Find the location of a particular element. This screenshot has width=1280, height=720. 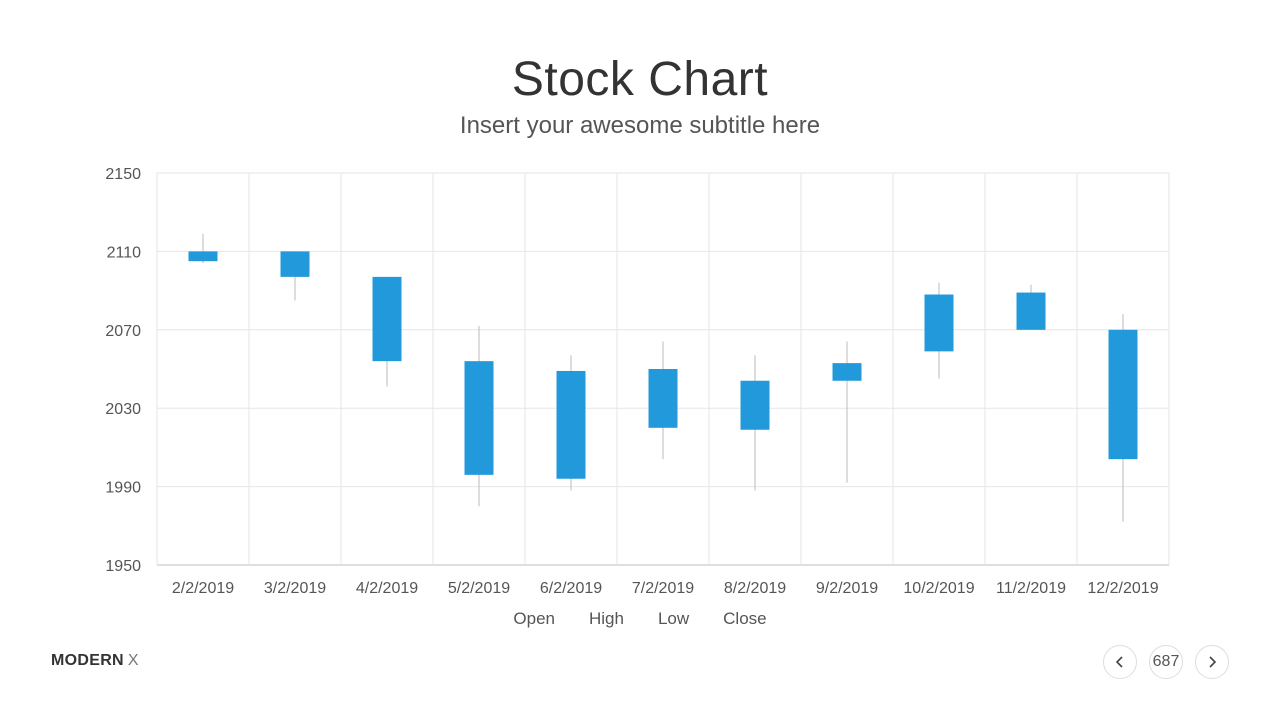

page-number-badge: 687 is located at coordinates (1166, 662).